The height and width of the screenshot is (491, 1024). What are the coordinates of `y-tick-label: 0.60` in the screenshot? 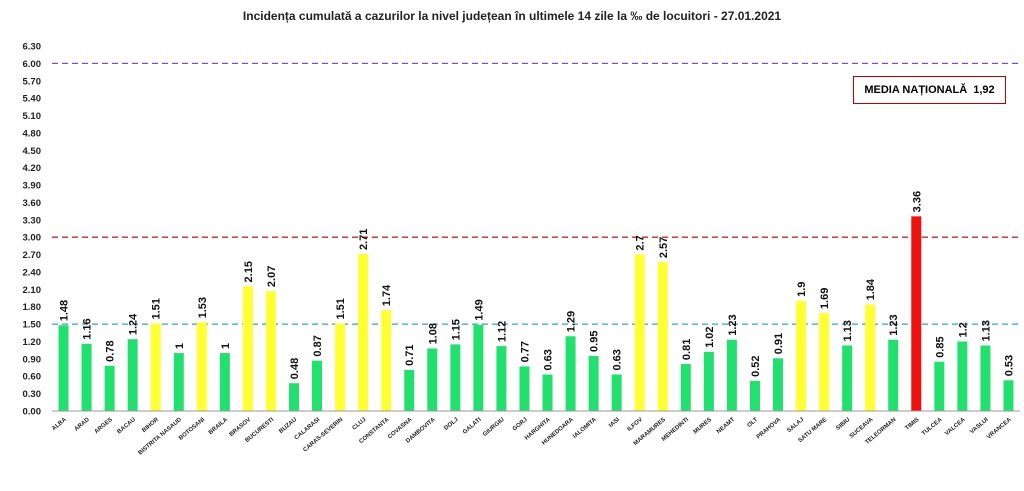 It's located at (32, 377).